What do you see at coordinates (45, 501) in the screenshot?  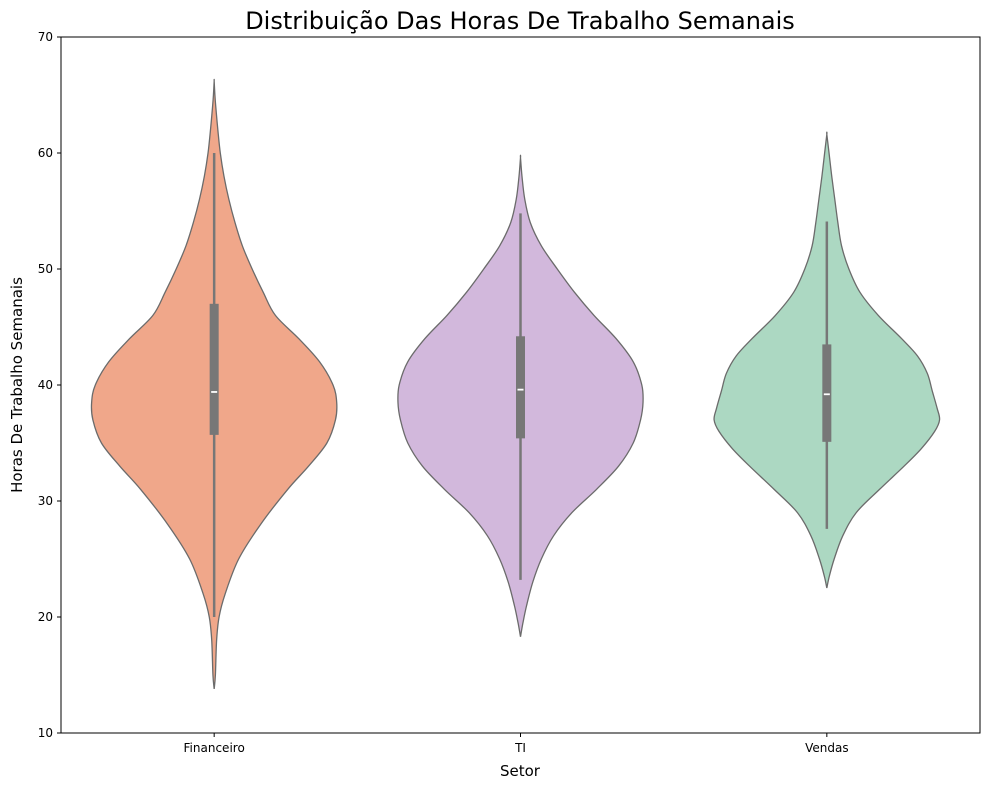 I see `y-tick-label: 30` at bounding box center [45, 501].